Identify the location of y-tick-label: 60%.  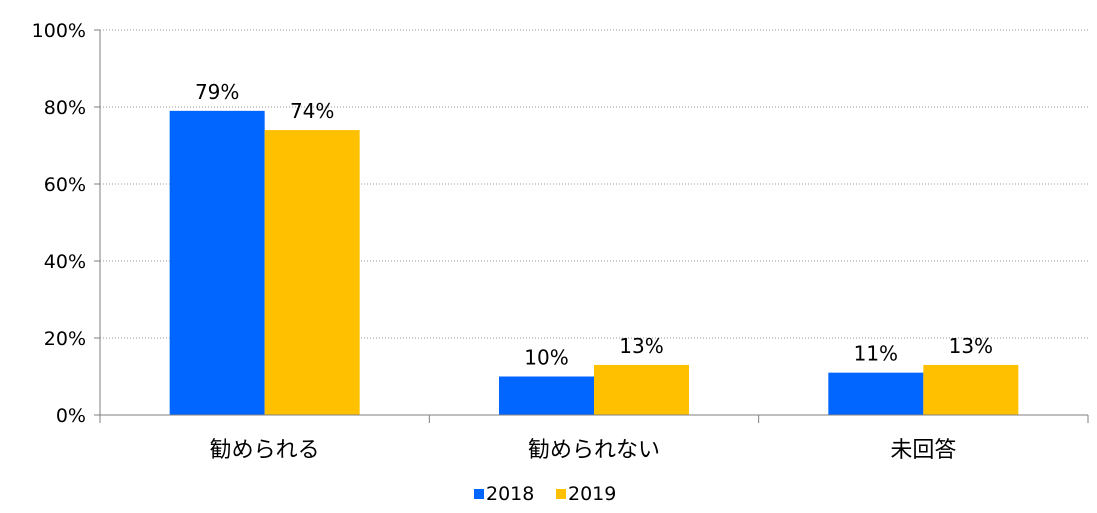
(65, 185).